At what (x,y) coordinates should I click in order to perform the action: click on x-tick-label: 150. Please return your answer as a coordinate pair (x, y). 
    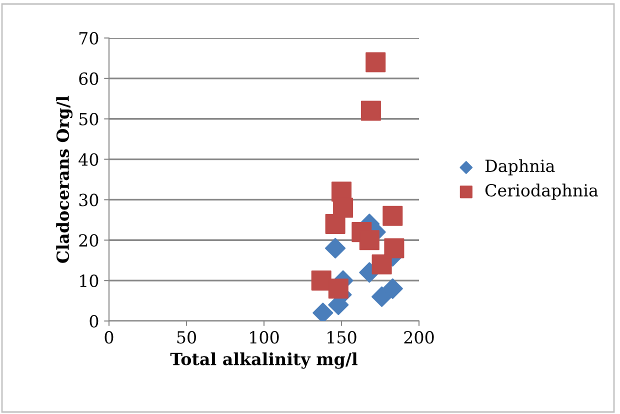
    Looking at the image, I should click on (342, 337).